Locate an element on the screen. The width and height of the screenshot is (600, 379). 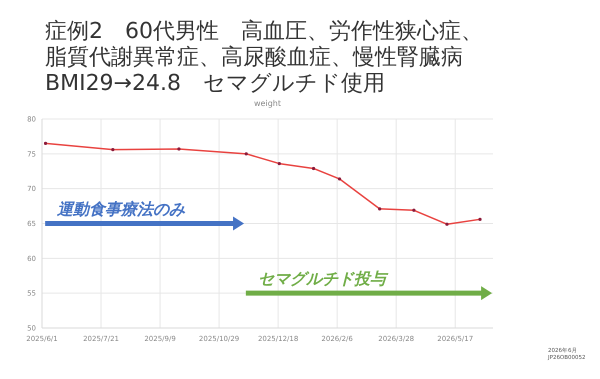
annotation: 運動食事療法のみ is located at coordinates (121, 209).